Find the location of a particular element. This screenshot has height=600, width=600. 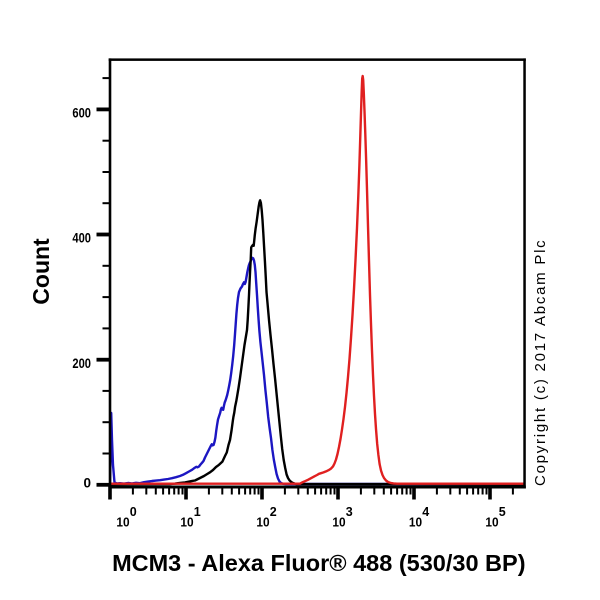

svg-text: 2 is located at coordinates (273, 512).